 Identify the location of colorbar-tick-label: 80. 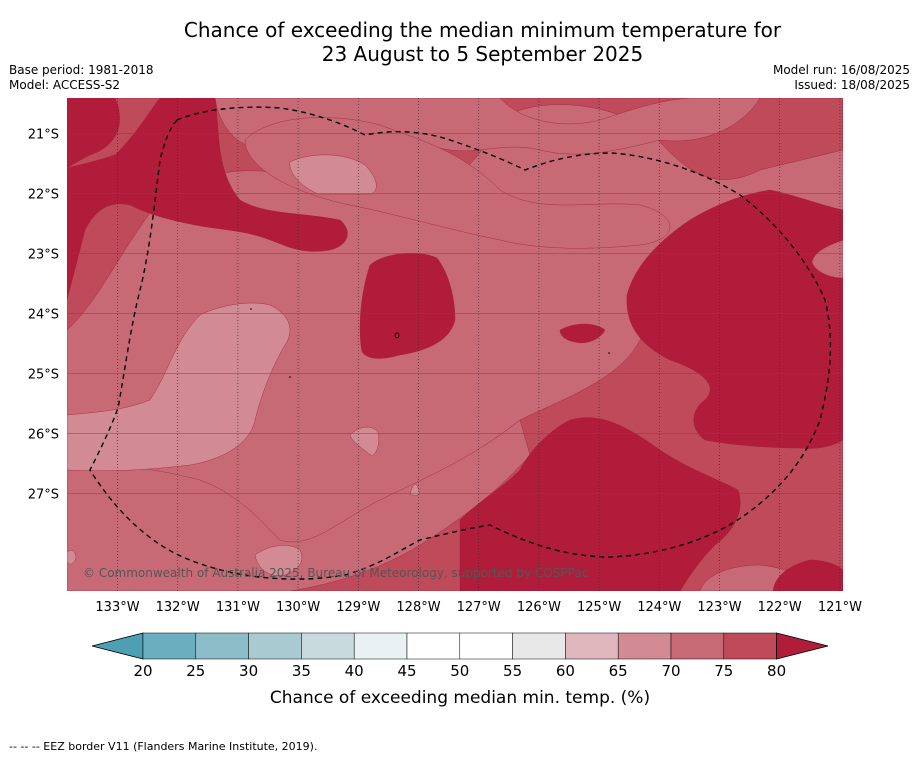
(776, 671).